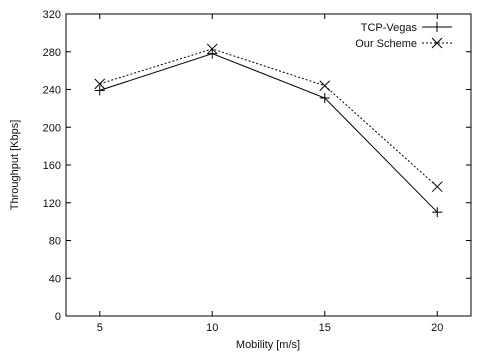  Describe the element at coordinates (212, 328) in the screenshot. I see `x-tick-label: 10` at that location.